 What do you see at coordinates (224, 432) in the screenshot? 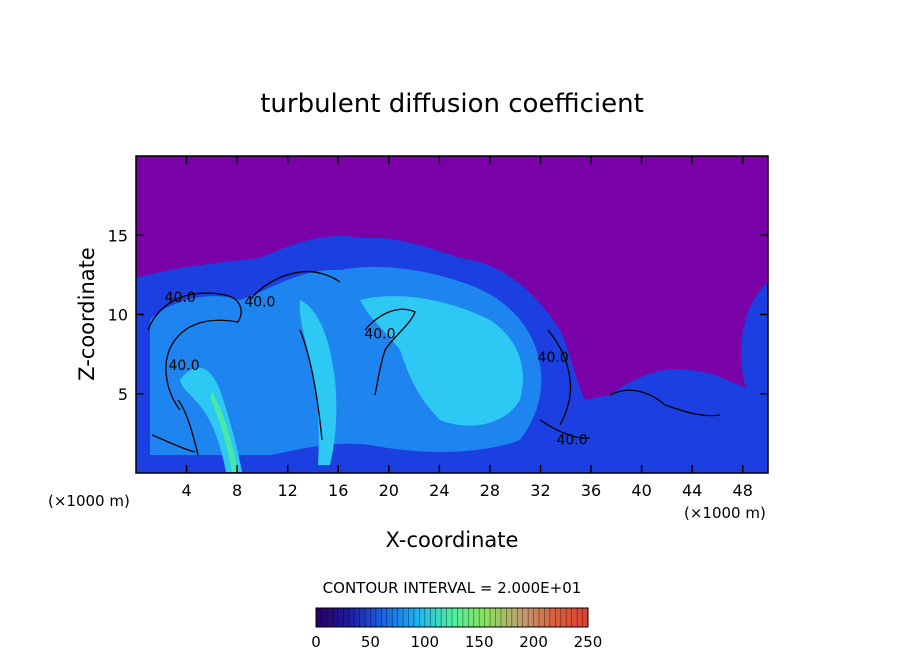
I see `field-peak-region` at bounding box center [224, 432].